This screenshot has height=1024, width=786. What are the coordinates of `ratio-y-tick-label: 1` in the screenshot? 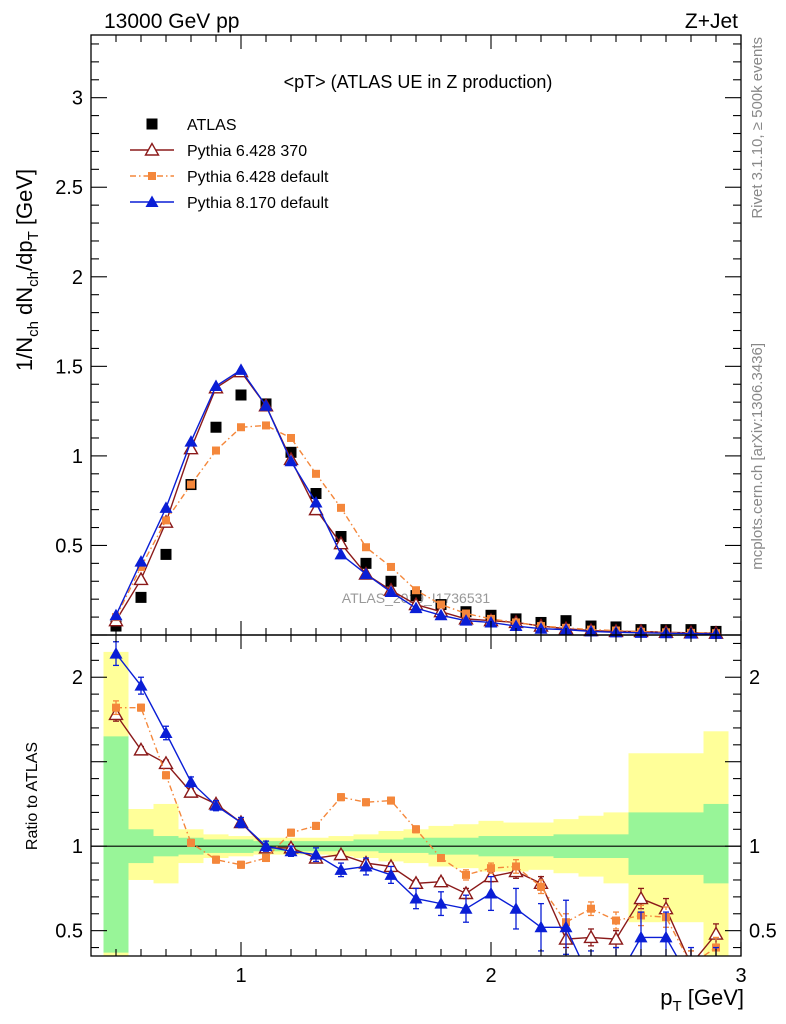 It's located at (77, 847).